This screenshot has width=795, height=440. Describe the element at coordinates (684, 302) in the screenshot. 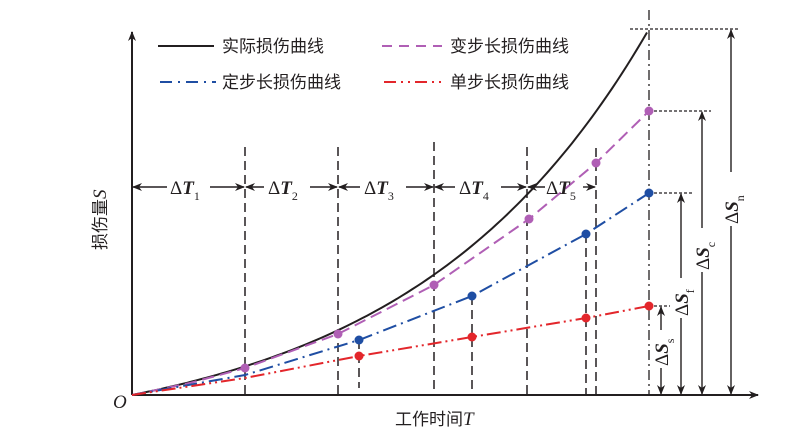

I see `increment-label-f: ΔSf` at that location.